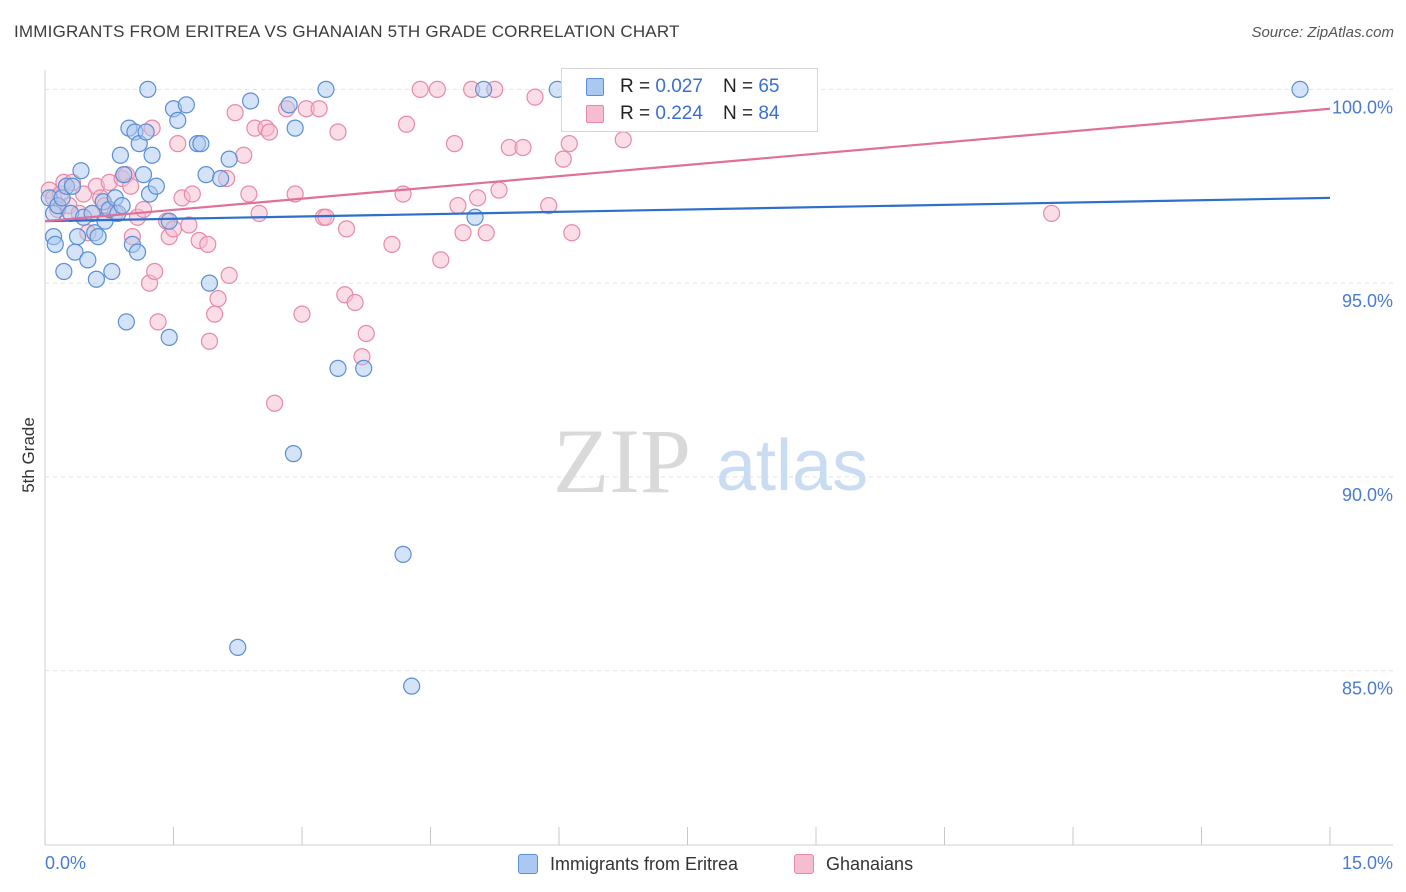 The image size is (1406, 892). Describe the element at coordinates (804, 864) in the screenshot. I see `ghanaians-legend-swatch` at that location.